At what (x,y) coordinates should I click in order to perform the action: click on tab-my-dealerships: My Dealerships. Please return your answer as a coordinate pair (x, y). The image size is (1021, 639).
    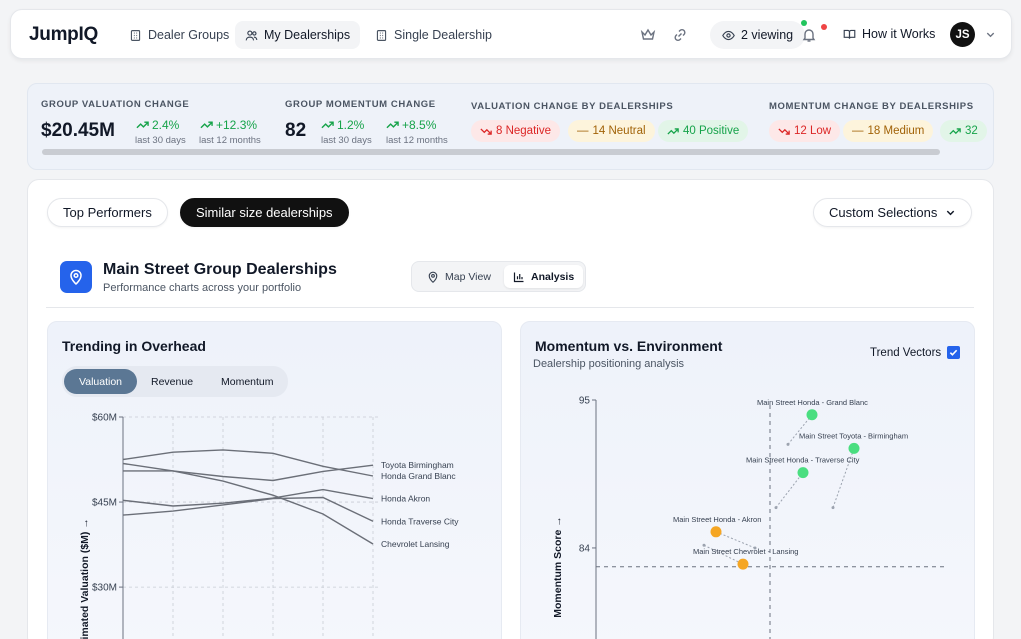
    Looking at the image, I should click on (298, 35).